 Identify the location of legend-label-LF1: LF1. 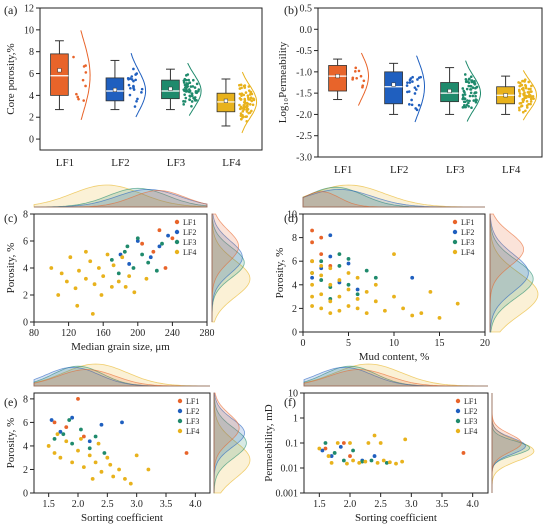
(470, 401).